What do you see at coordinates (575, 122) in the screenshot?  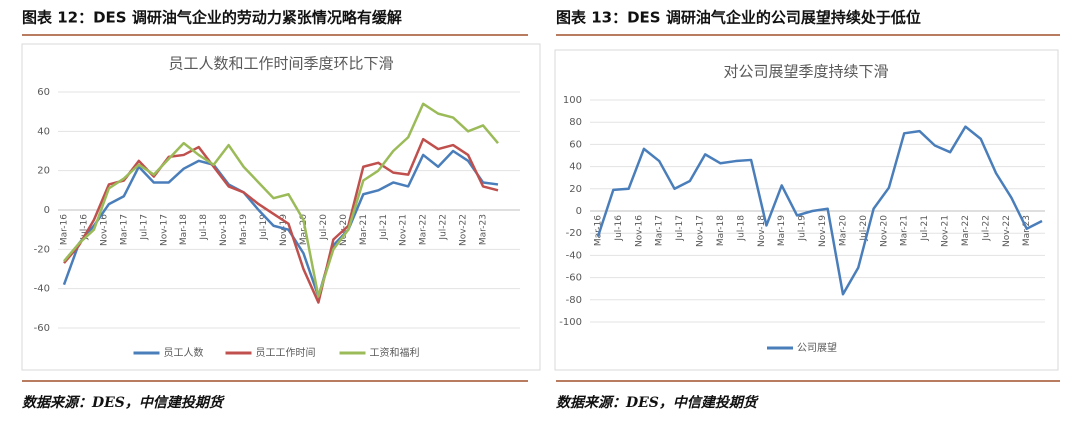 I see `y-tick-label: 80` at bounding box center [575, 122].